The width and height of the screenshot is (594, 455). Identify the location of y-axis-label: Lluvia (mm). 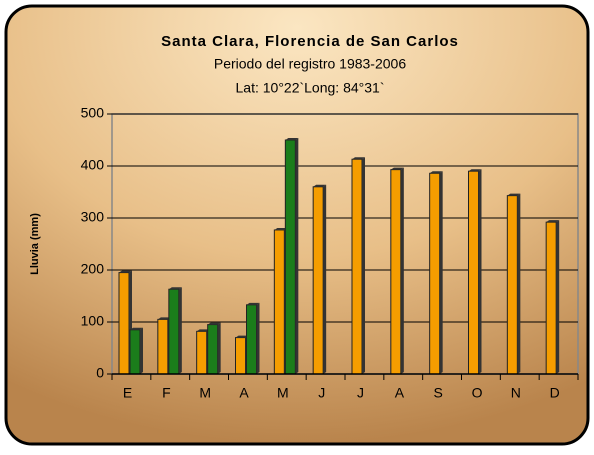
(35, 244).